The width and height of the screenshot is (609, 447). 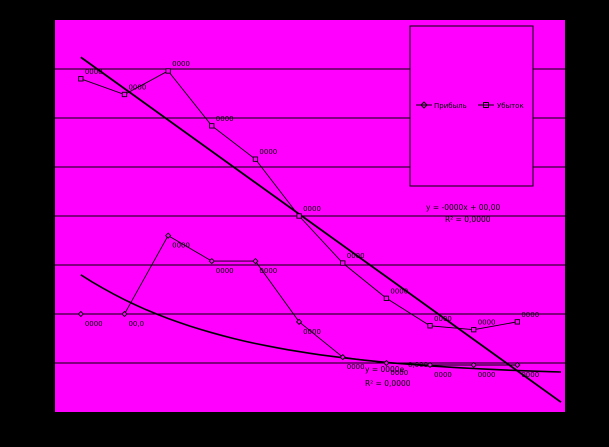 What do you see at coordinates (510, 106) in the screenshot?
I see `legend-label-loss: Убыток` at bounding box center [510, 106].